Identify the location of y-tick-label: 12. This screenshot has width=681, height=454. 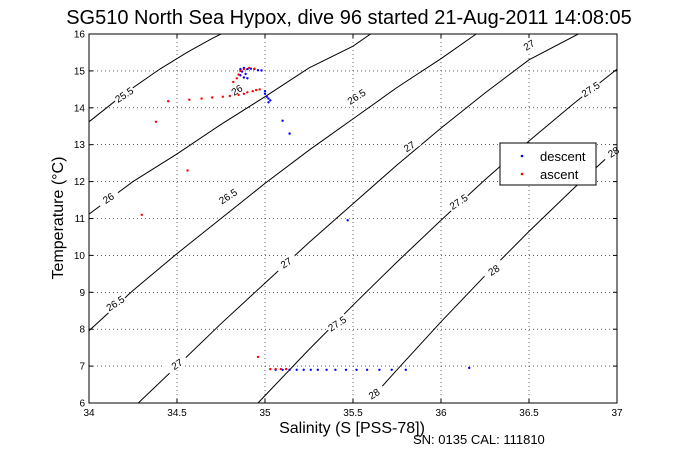
(80, 182).